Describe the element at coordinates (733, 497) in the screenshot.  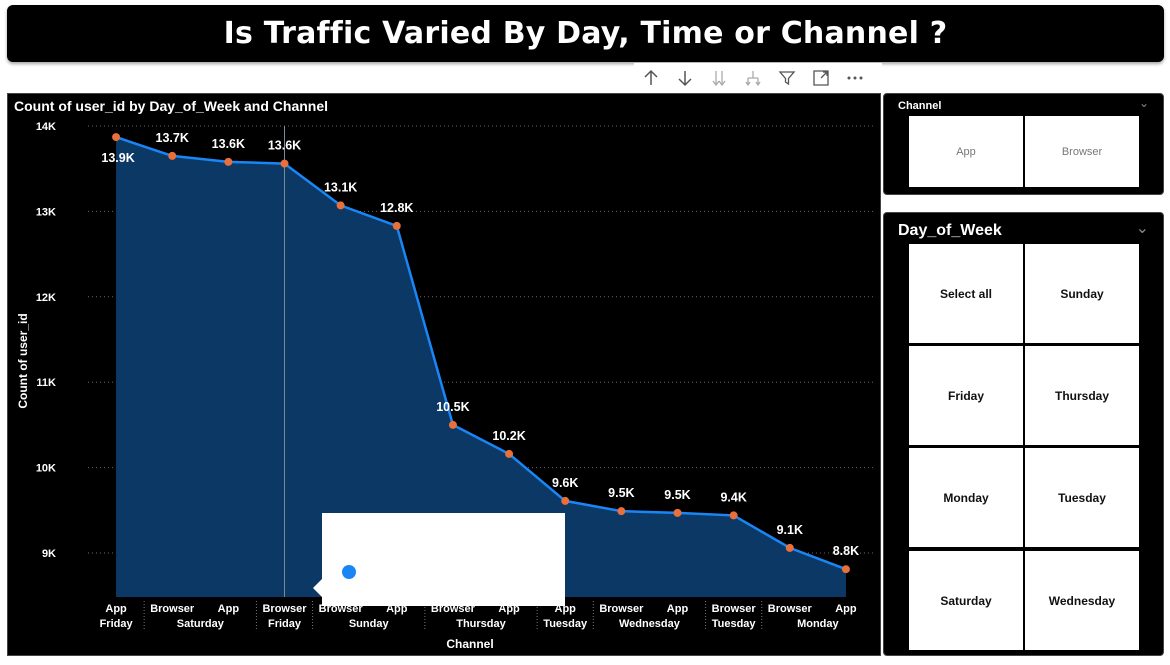
I see `data-label: 9.4K` at that location.